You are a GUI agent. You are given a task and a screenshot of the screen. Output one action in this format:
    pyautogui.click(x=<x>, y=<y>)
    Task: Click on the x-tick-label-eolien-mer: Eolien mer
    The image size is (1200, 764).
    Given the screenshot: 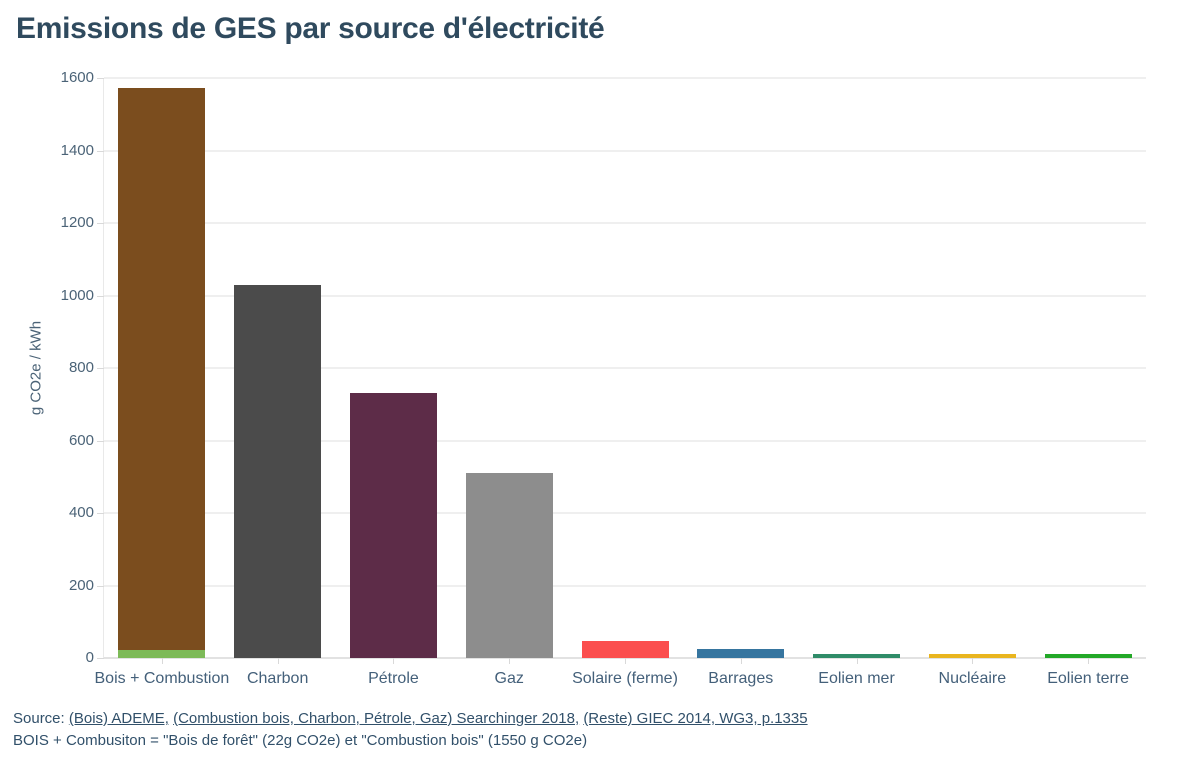 What is the action you would take?
    pyautogui.click(x=856, y=678)
    